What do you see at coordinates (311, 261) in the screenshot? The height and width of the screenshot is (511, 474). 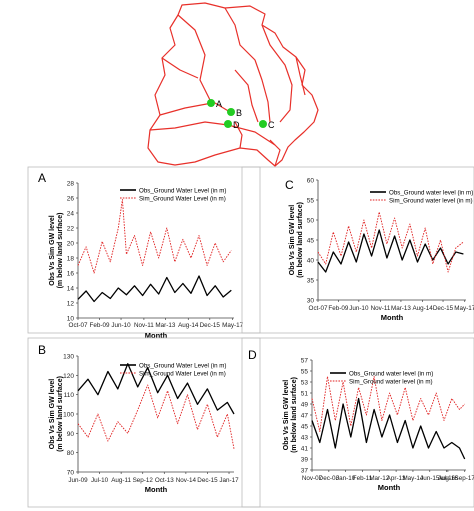 I see `y-tick-label: 40` at bounding box center [311, 261].